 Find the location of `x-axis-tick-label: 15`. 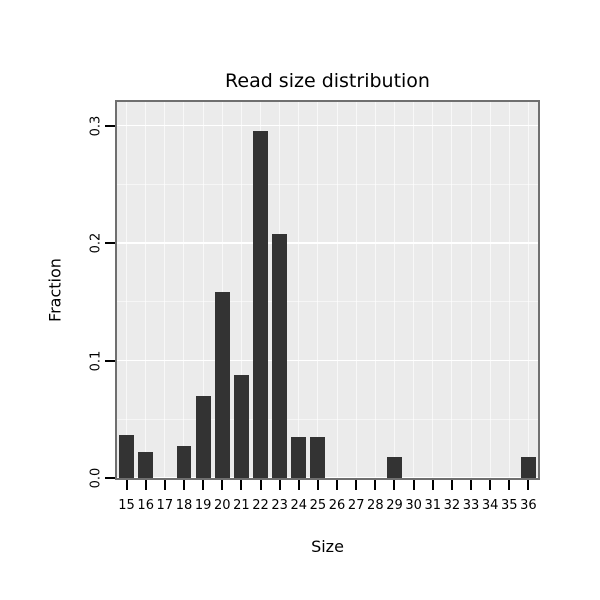

x-axis-tick-label: 15 is located at coordinates (126, 505).